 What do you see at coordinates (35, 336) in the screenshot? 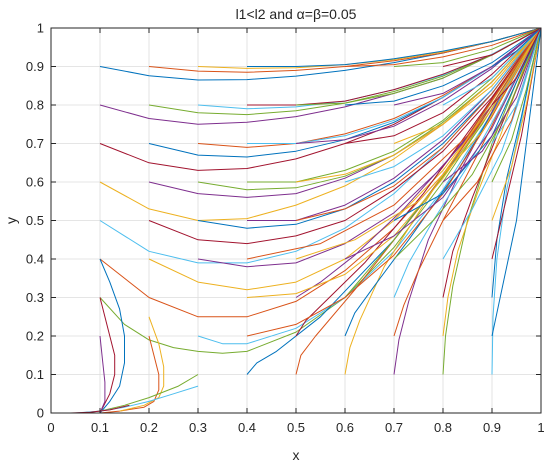
I see `y-tick-label: 0.2` at bounding box center [35, 336].